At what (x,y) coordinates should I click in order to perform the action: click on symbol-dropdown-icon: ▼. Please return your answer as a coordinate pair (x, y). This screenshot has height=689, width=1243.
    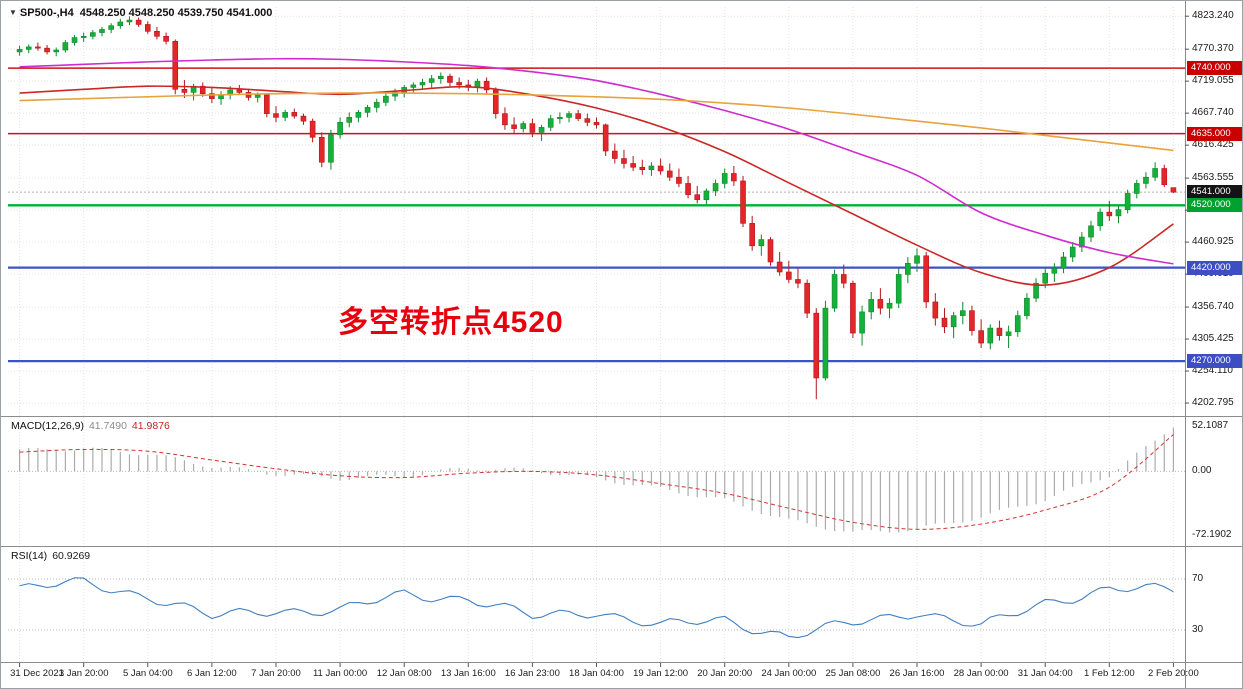
    Looking at the image, I should click on (13, 12).